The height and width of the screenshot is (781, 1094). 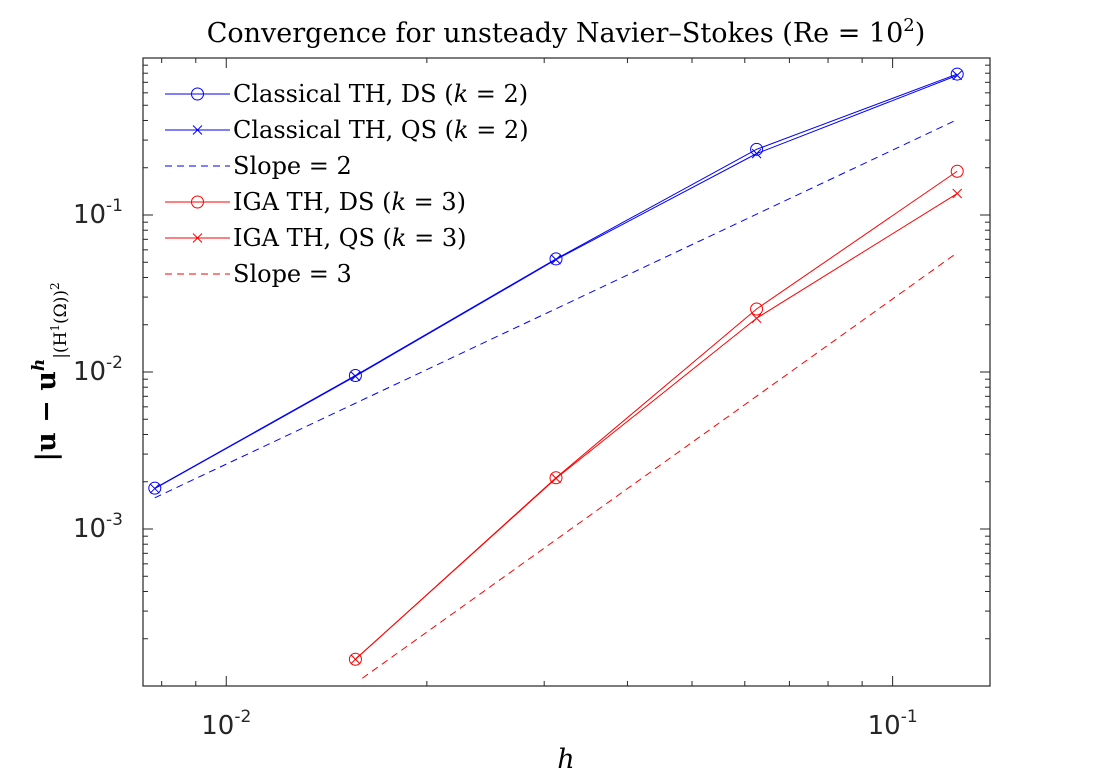 I want to click on legend-entry: Slope = 2, so click(x=258, y=166).